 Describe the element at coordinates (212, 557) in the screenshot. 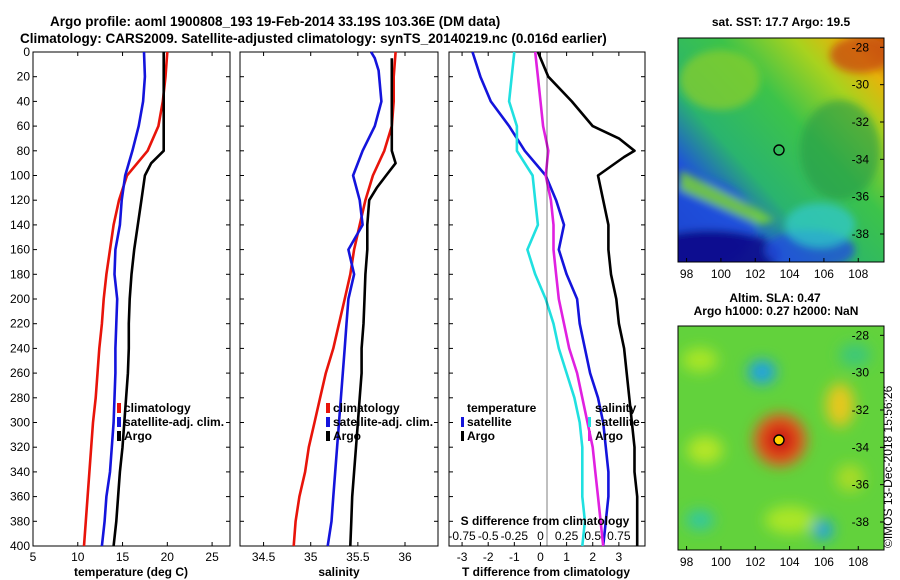

I see `x-tick-label: 25` at that location.